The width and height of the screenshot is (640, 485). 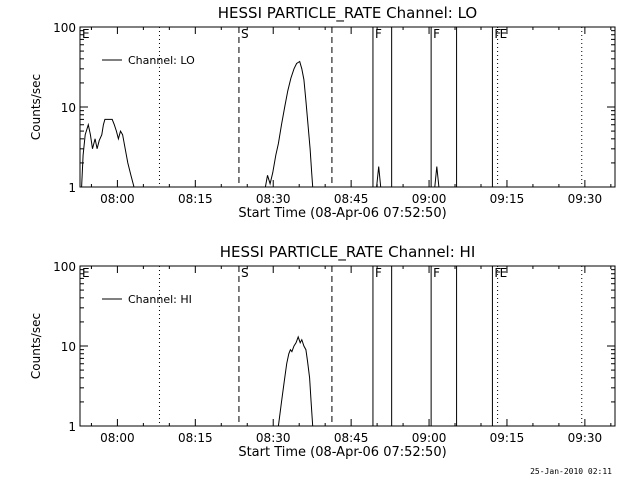 I want to click on legend-label: Channel: HI, so click(x=160, y=299).